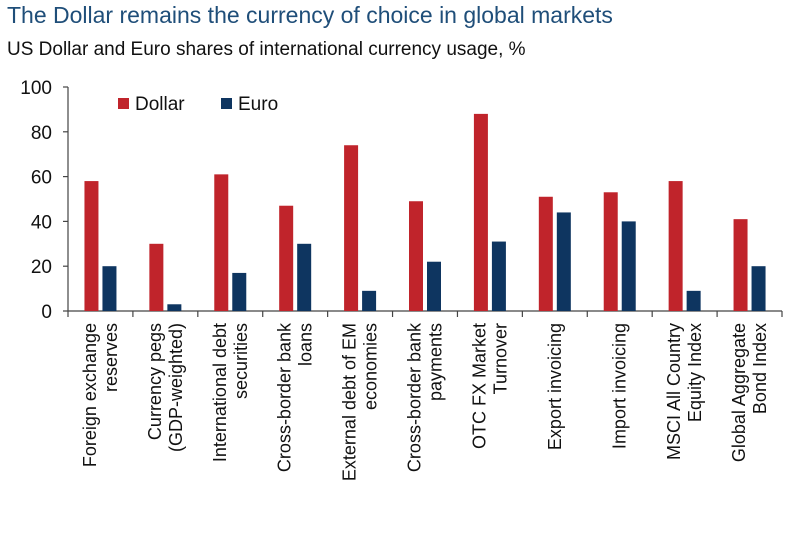 The image size is (800, 536). Describe the element at coordinates (695, 372) in the screenshot. I see `category-label-line: Equity Index` at that location.